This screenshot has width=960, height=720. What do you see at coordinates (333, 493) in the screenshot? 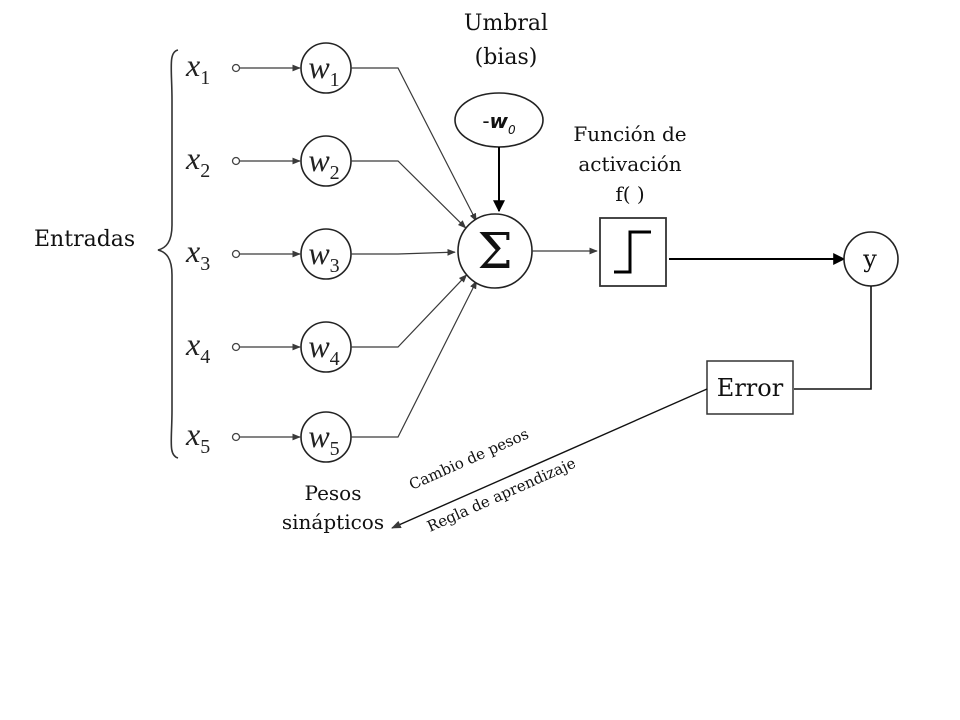
I see `weights-caption-line1: Pesos` at bounding box center [333, 493].